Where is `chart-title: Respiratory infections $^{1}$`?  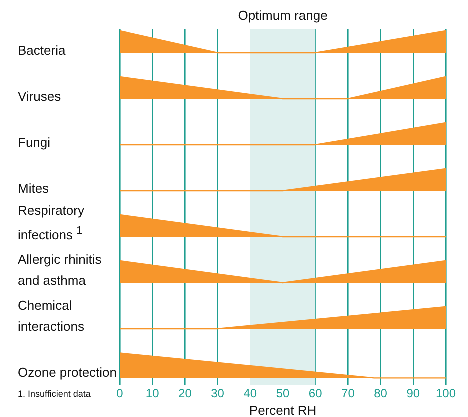
chart-title: Respiratory infections $^{1}$ is located at coordinates (52, 223).